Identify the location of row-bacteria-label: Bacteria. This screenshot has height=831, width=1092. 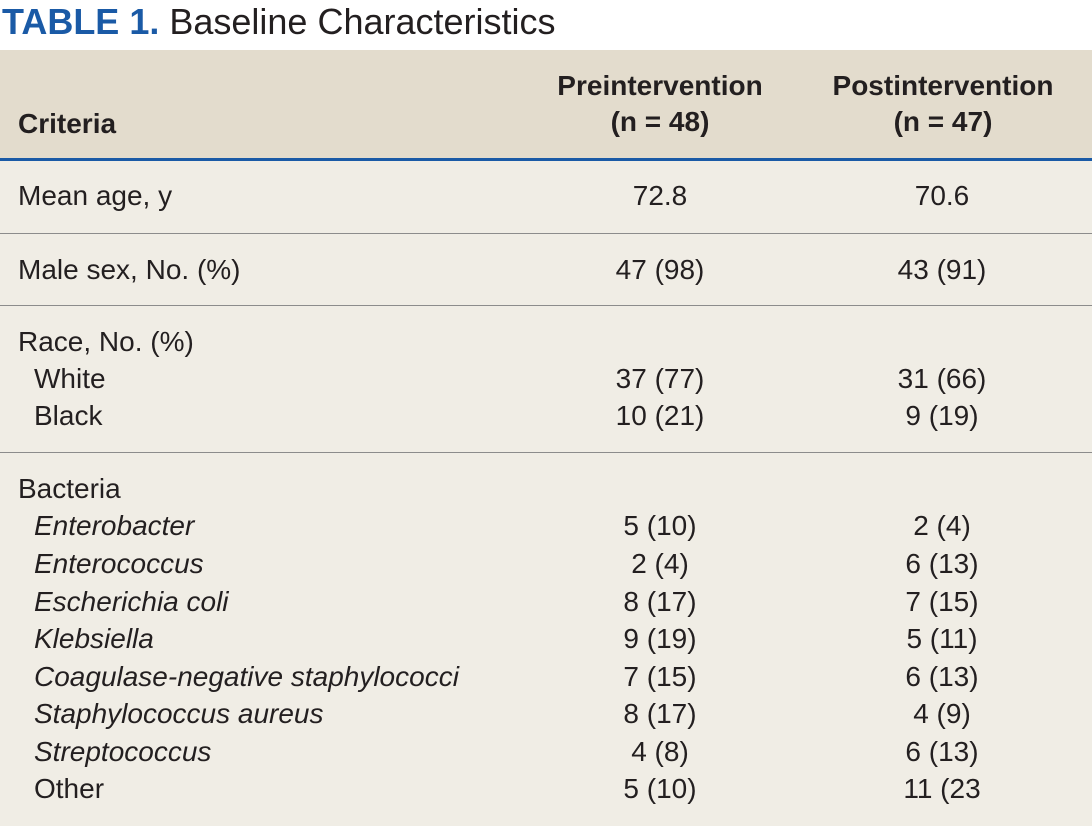
(69, 488).